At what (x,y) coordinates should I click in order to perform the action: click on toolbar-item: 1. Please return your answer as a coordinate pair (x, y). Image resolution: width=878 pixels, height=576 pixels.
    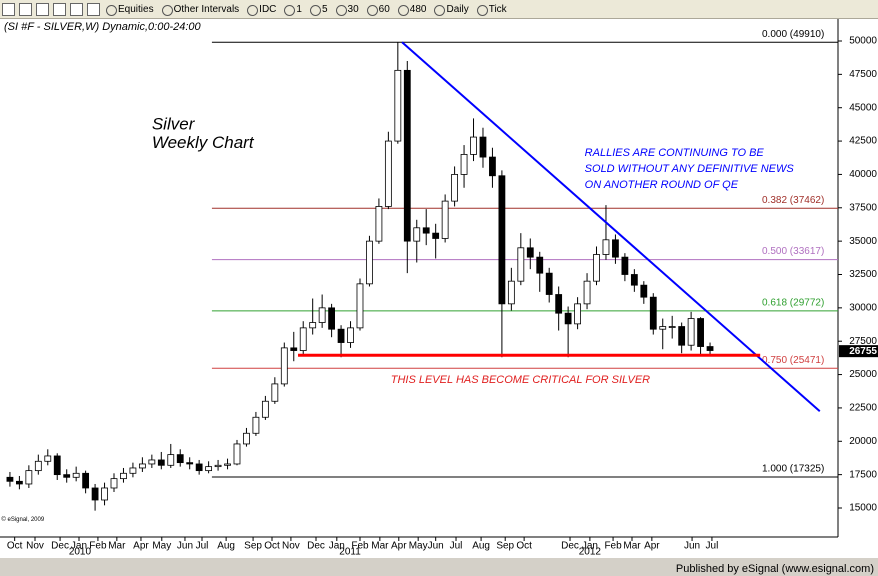
    Looking at the image, I should click on (293, 10).